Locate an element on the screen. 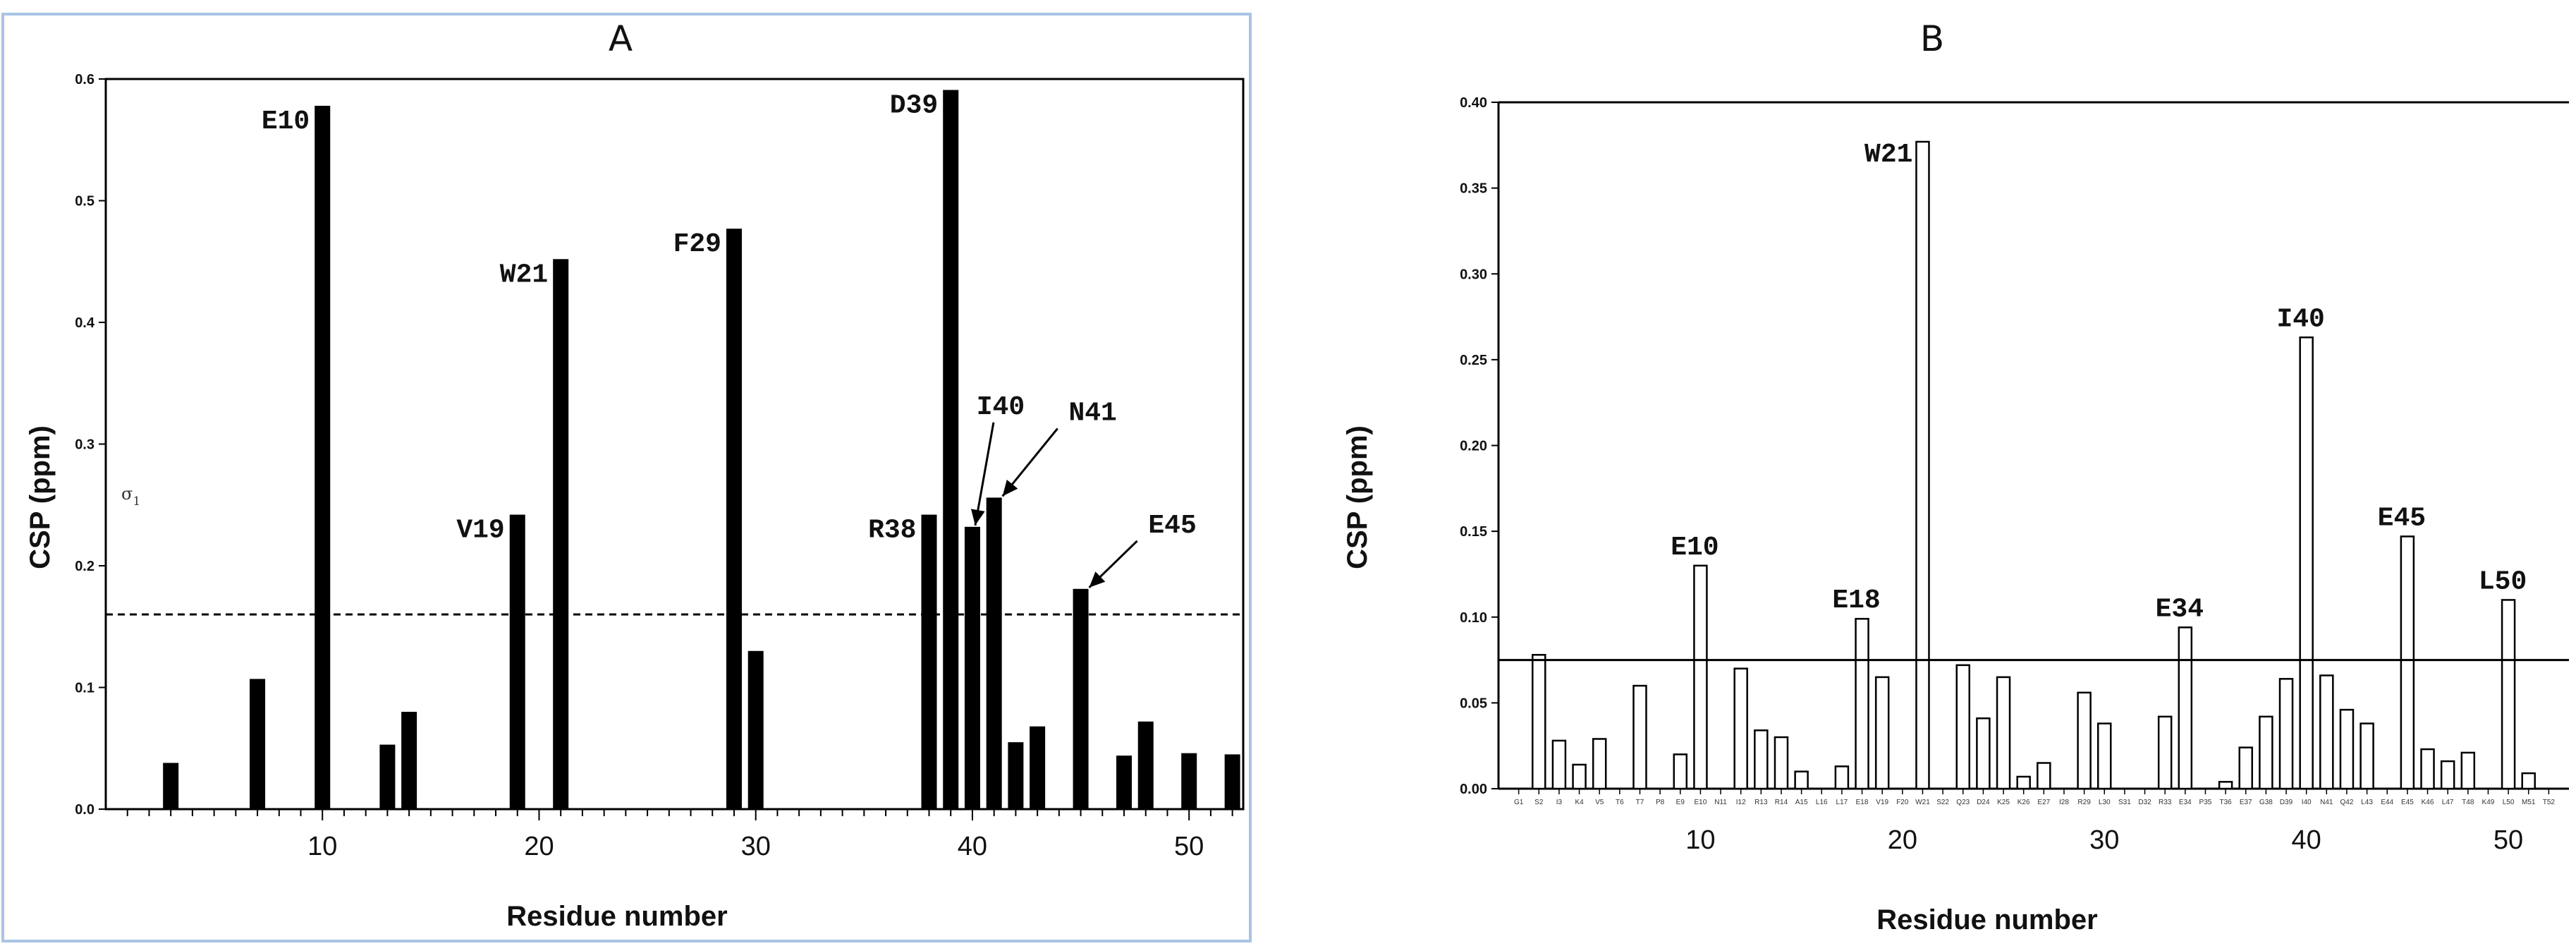 Image resolution: width=2576 pixels, height=946 pixels. panel-a-y-tick-label: 0.4 is located at coordinates (85, 323).